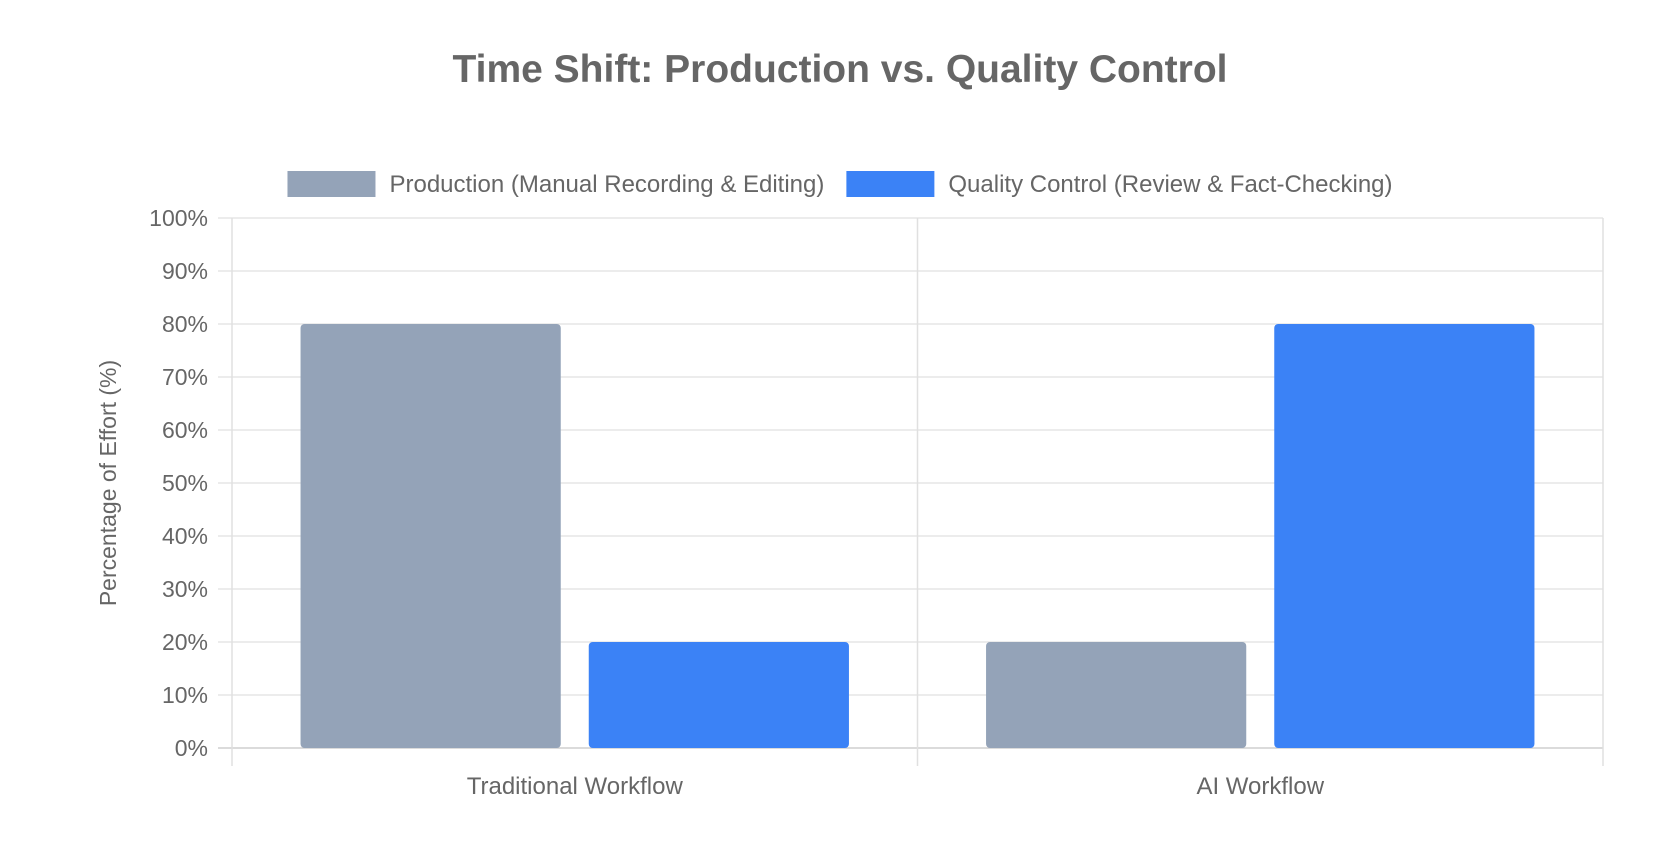  I want to click on y-tick-label: 70%, so click(185, 377).